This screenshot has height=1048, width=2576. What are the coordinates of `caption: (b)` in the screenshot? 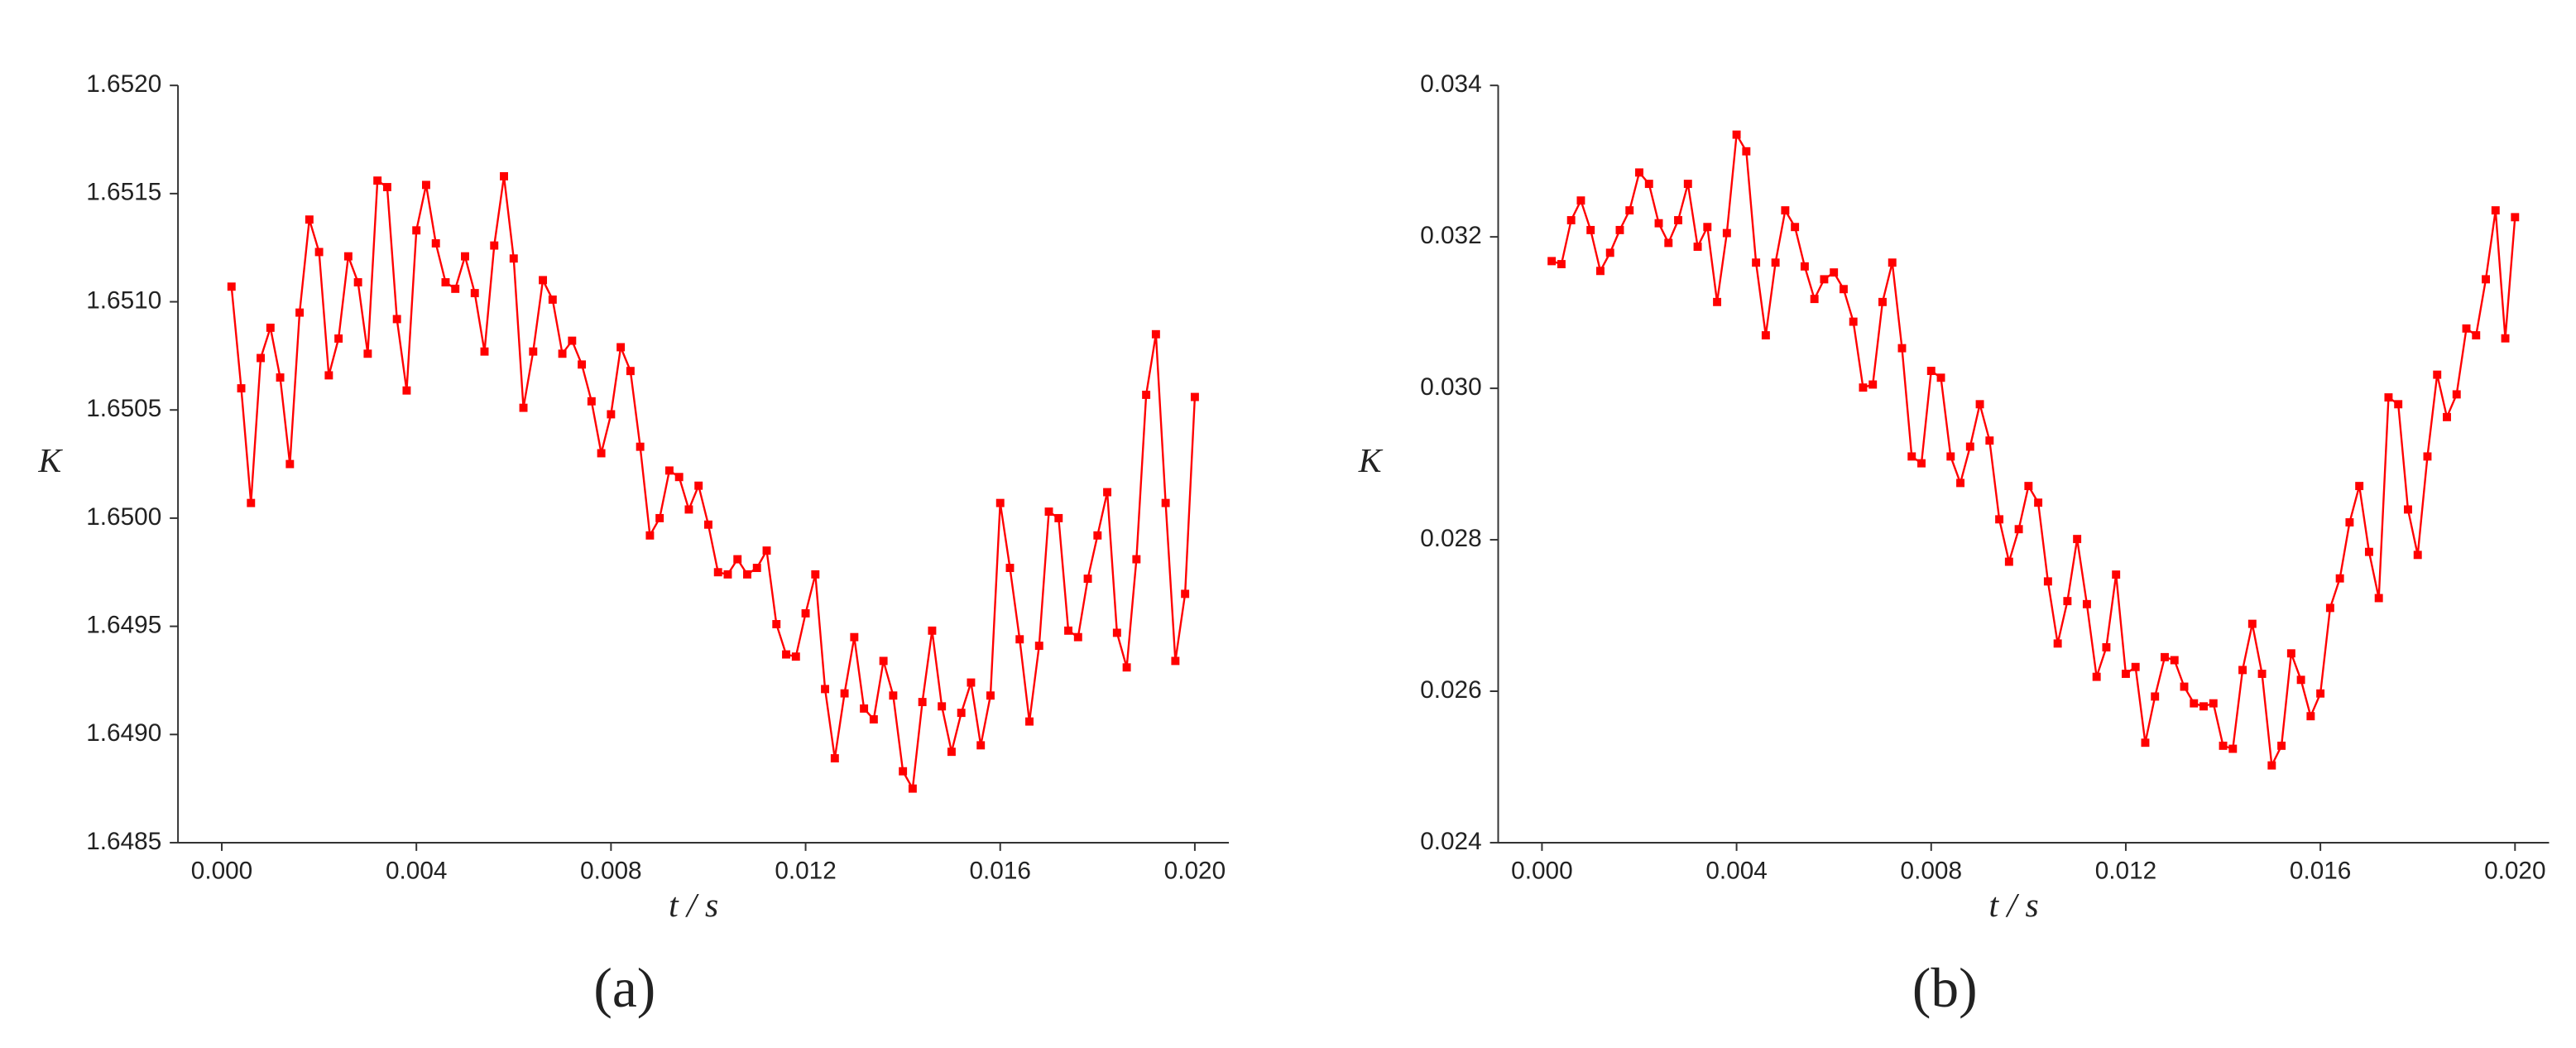 It's located at (1945, 988).